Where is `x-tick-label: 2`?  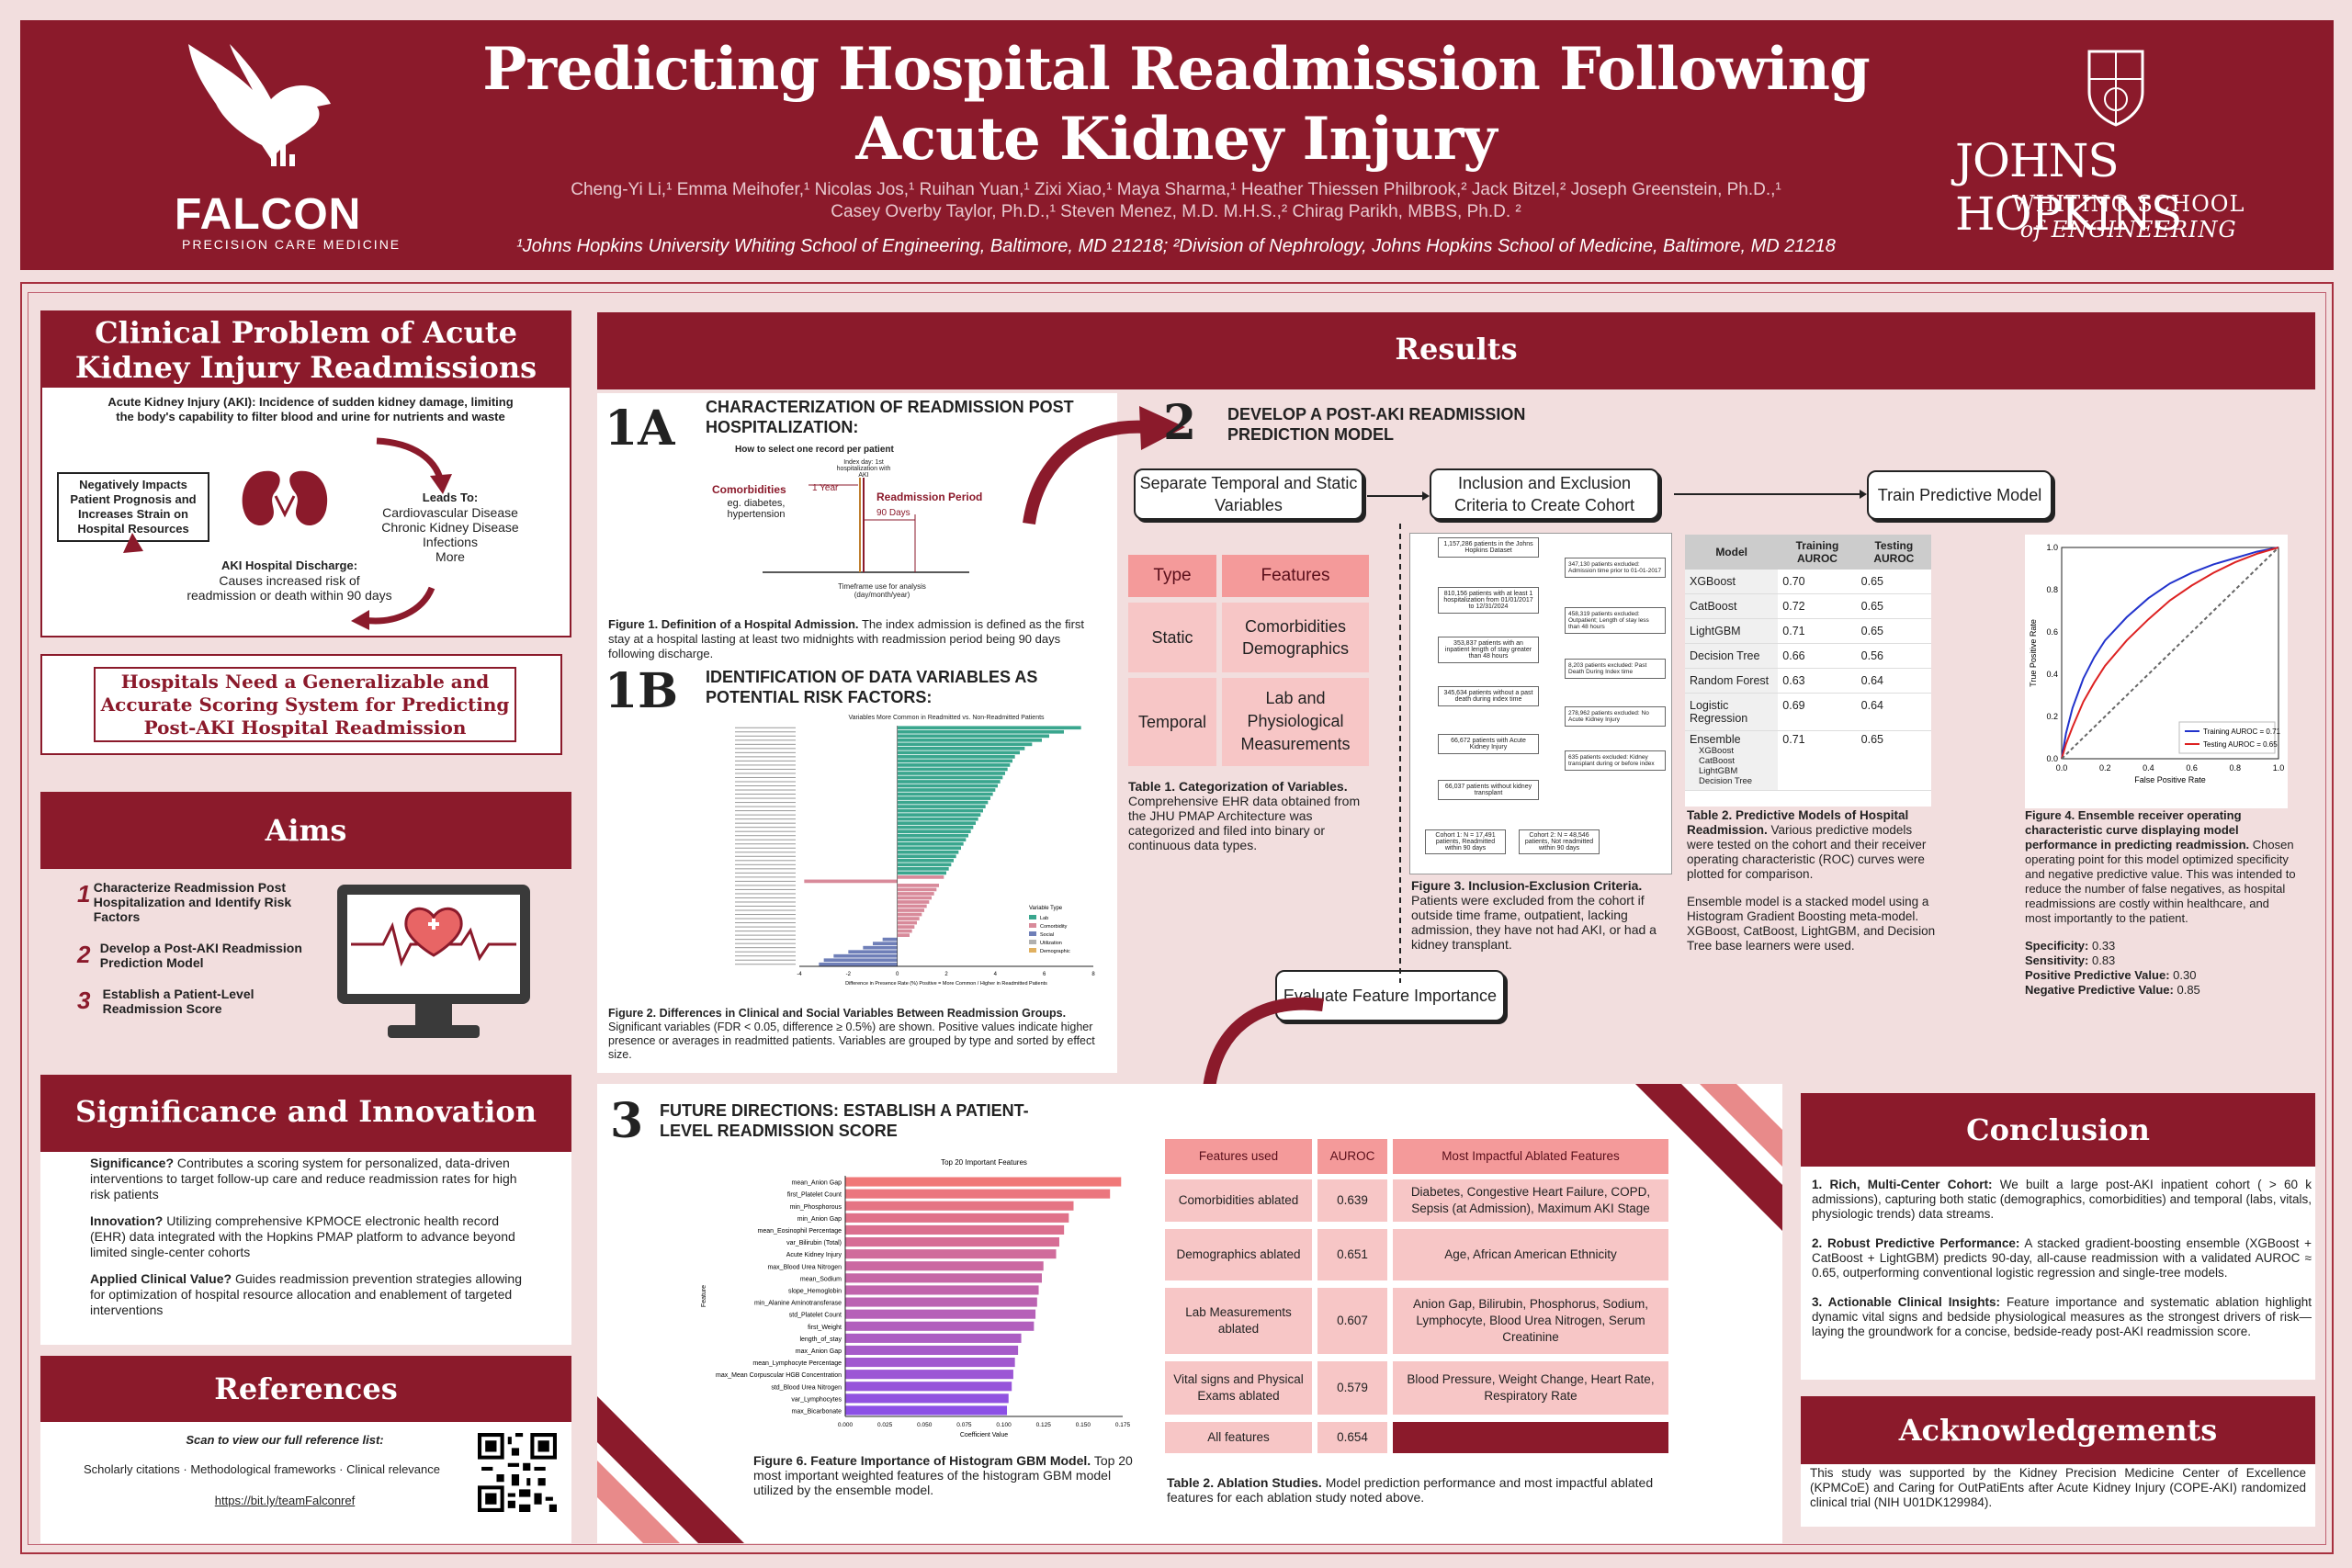
x-tick-label: 2 is located at coordinates (946, 975).